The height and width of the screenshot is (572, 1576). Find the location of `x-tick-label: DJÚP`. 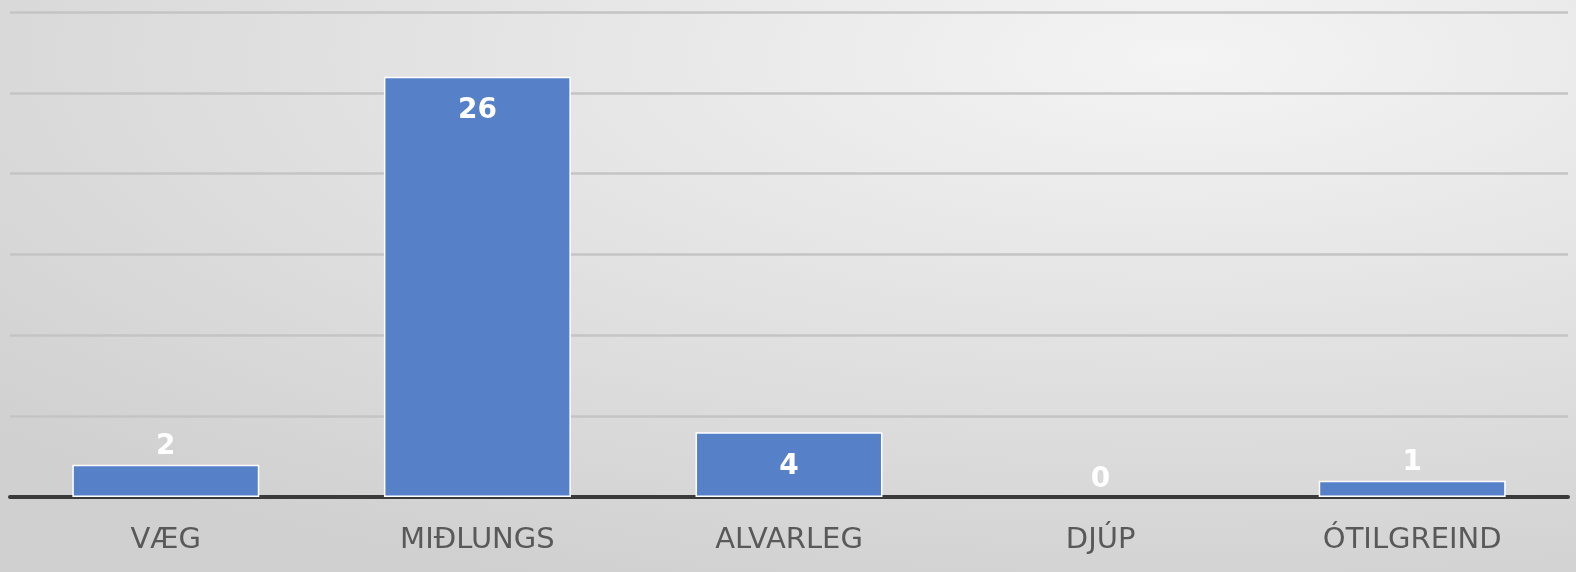

x-tick-label: DJÚP is located at coordinates (1100, 537).